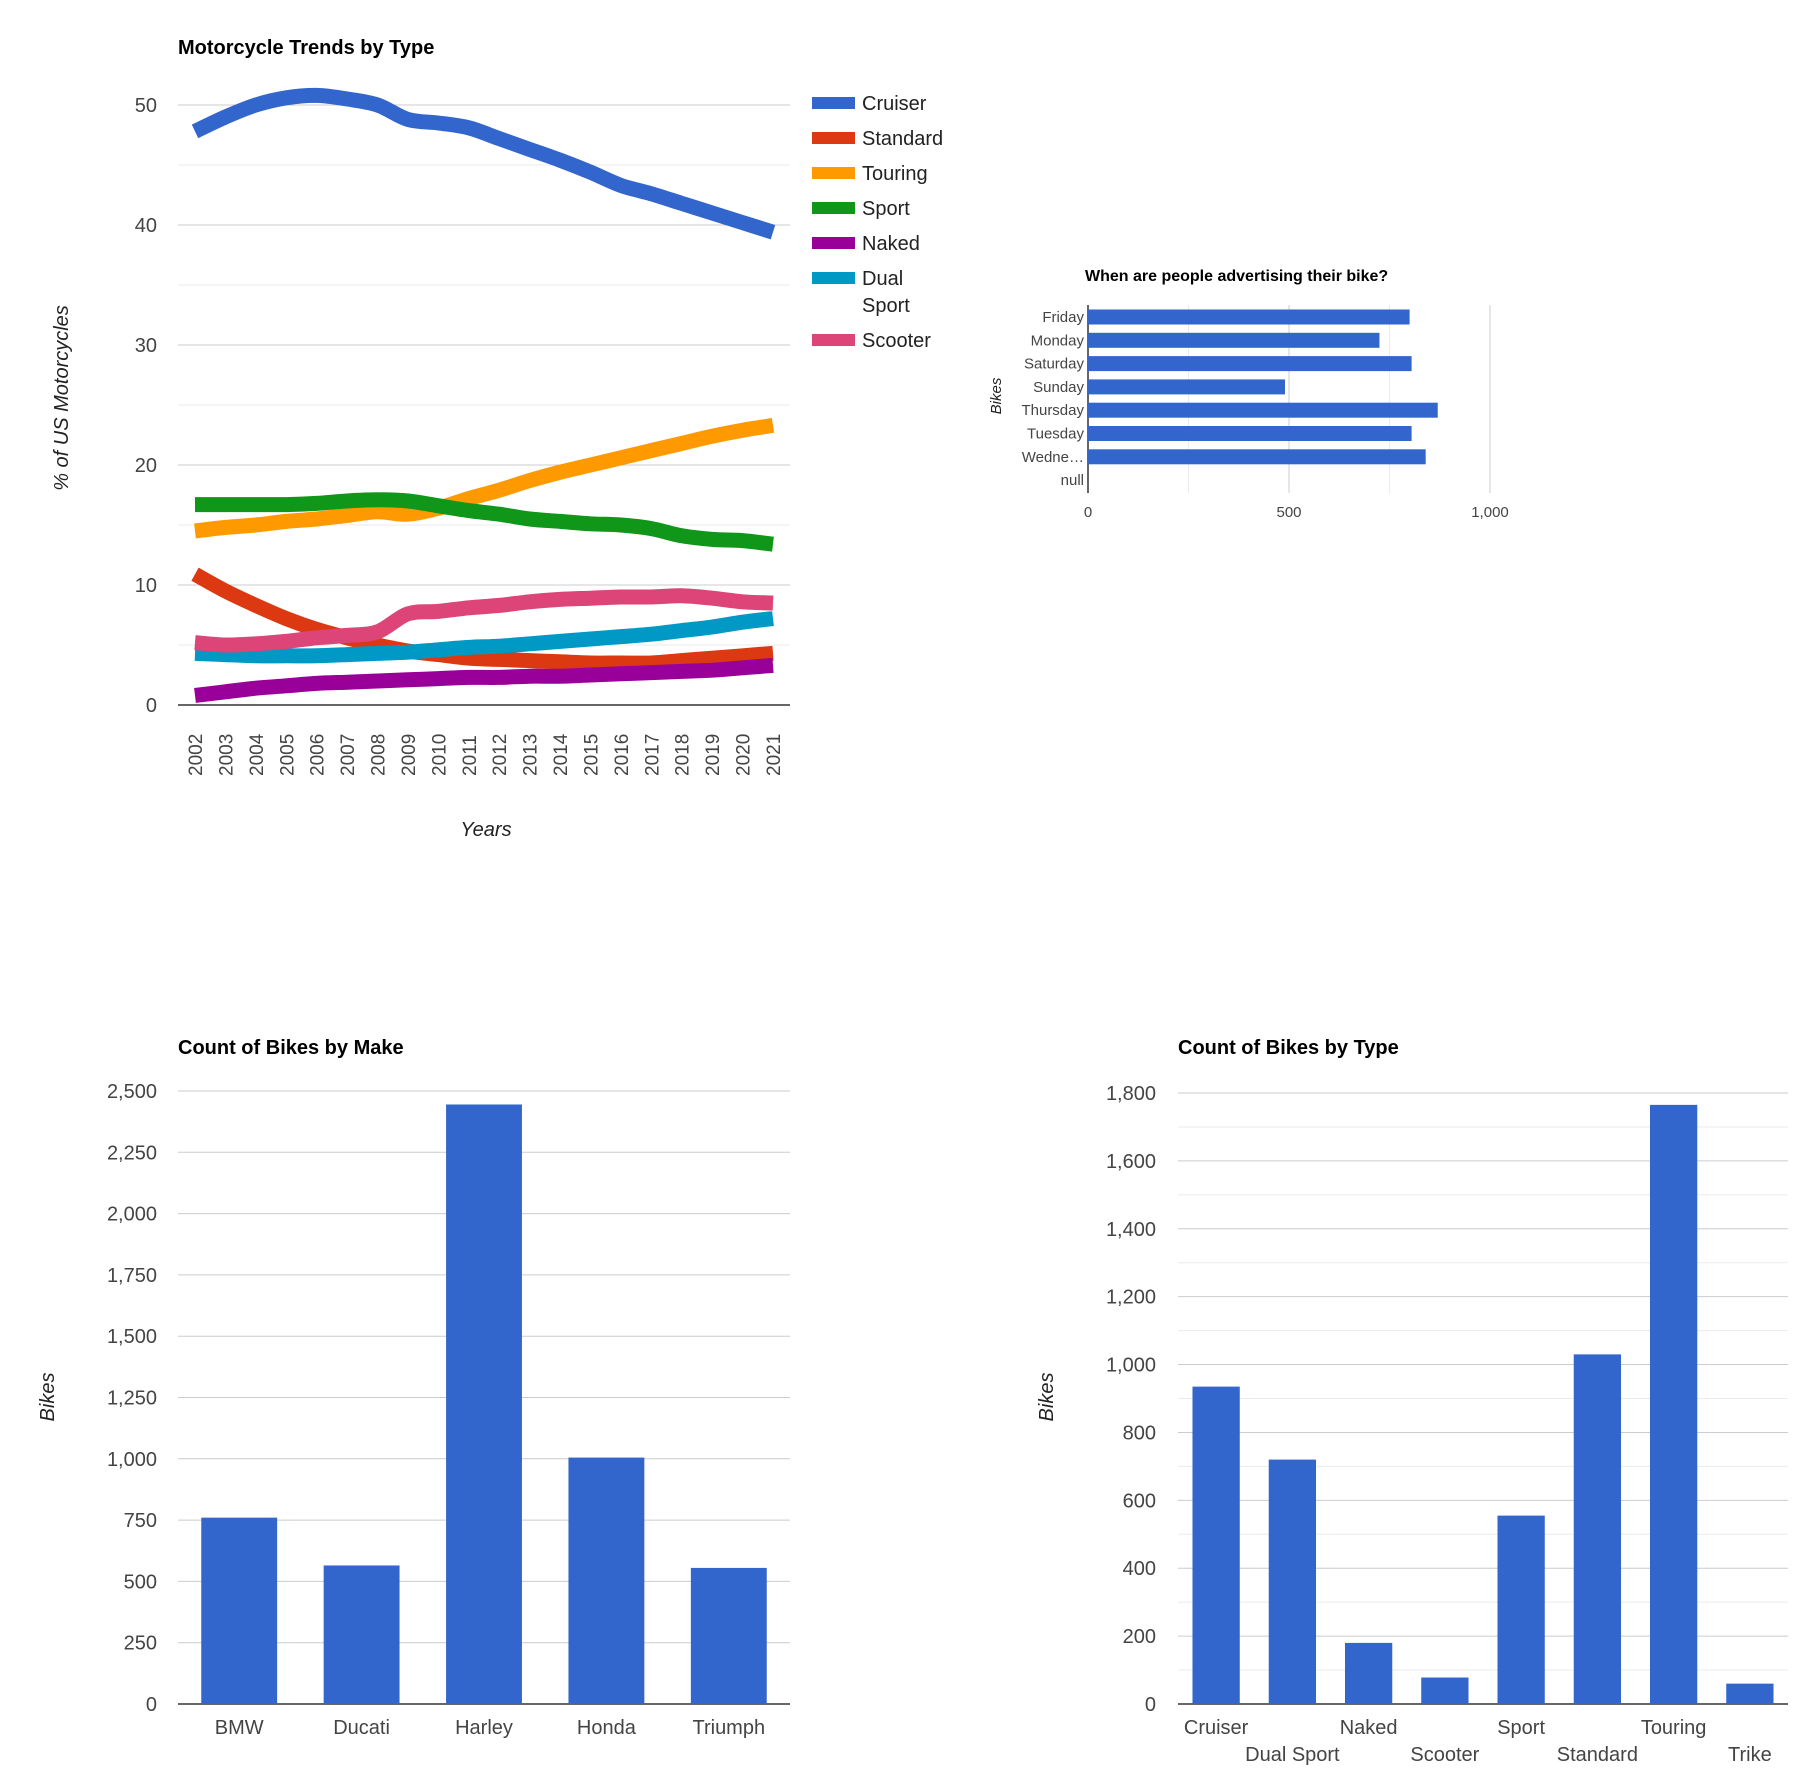 The width and height of the screenshot is (1810, 1780). I want to click on x-tick-label: 2020, so click(744, 755).